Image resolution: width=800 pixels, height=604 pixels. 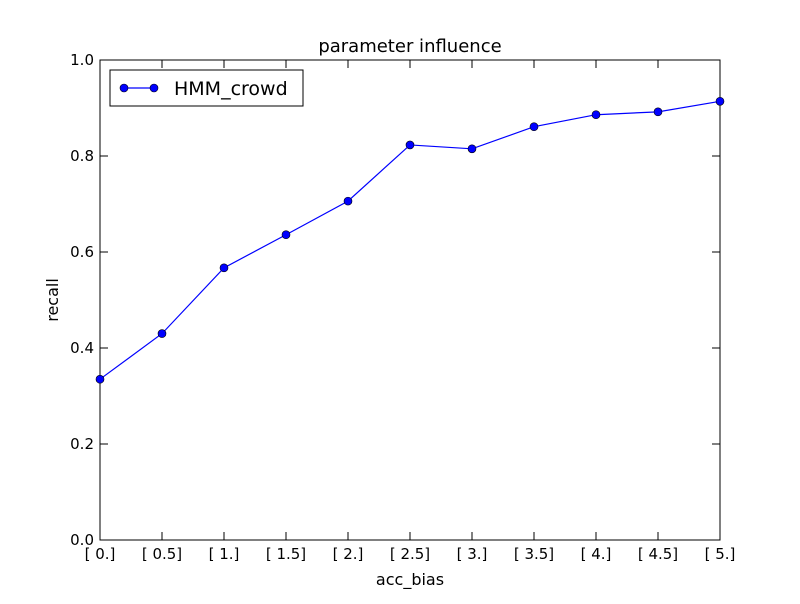 What do you see at coordinates (82, 156) in the screenshot?
I see `y-tick-label: 0.8` at bounding box center [82, 156].